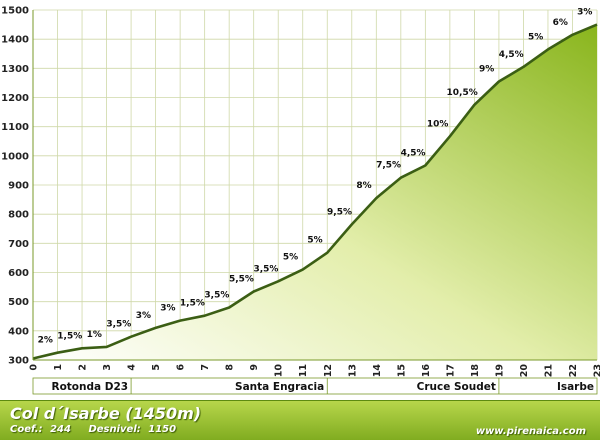 Image resolution: width=600 pixels, height=440 pixels. Describe the element at coordinates (363, 186) in the screenshot. I see `grade-label: 8%` at that location.